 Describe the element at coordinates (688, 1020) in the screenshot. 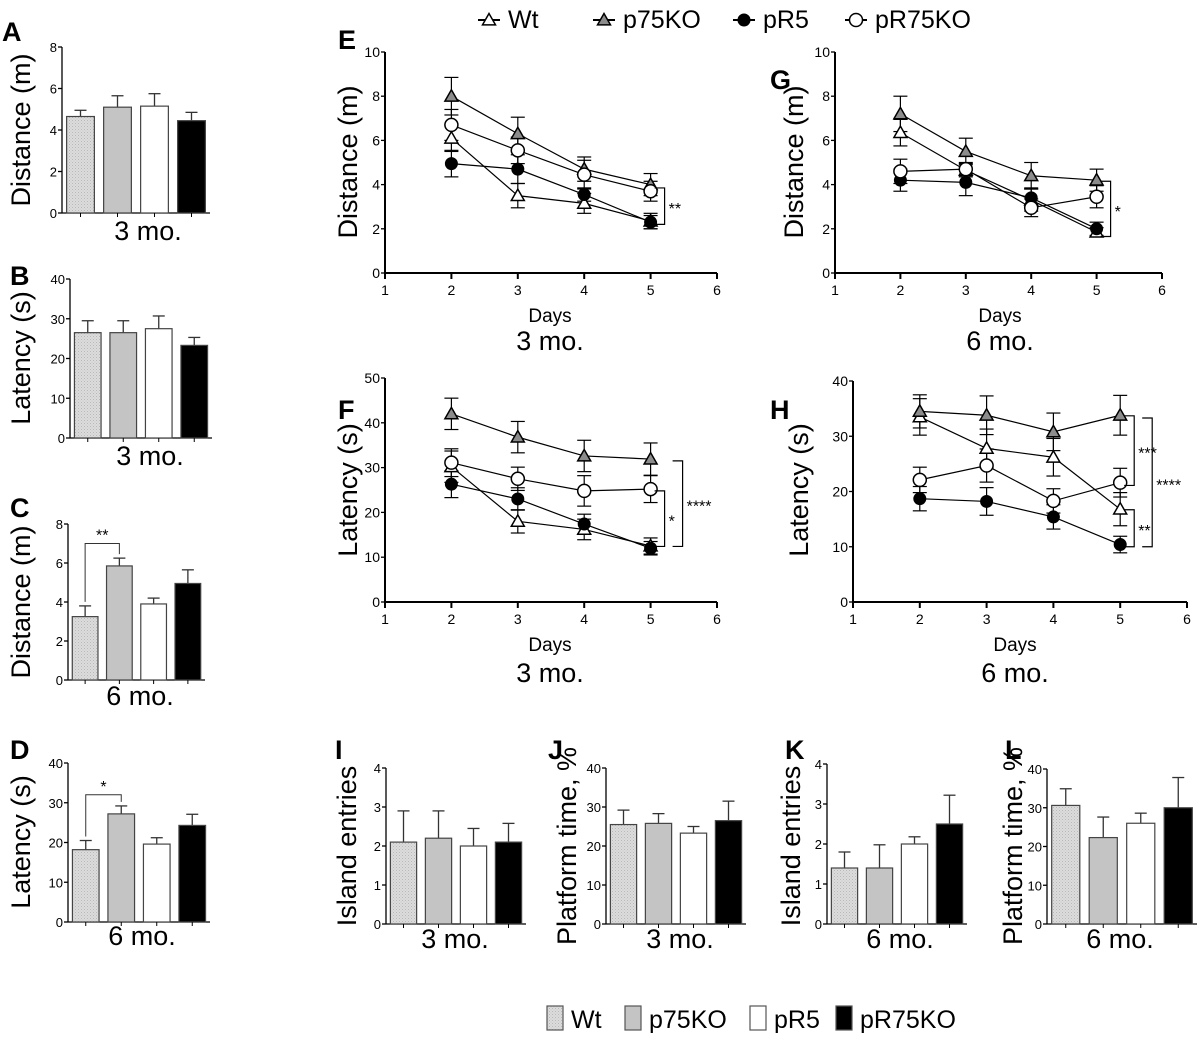

I see `legend-label: p75KO` at that location.